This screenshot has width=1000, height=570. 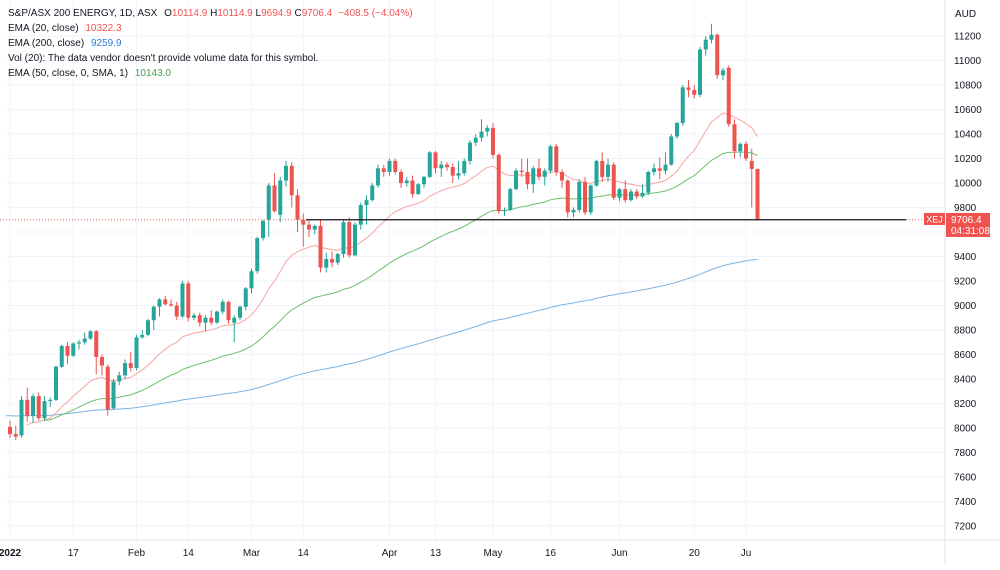 What do you see at coordinates (210, 43) in the screenshot?
I see `legend-ema200-row: EMA (200, close) 9259.9` at bounding box center [210, 43].